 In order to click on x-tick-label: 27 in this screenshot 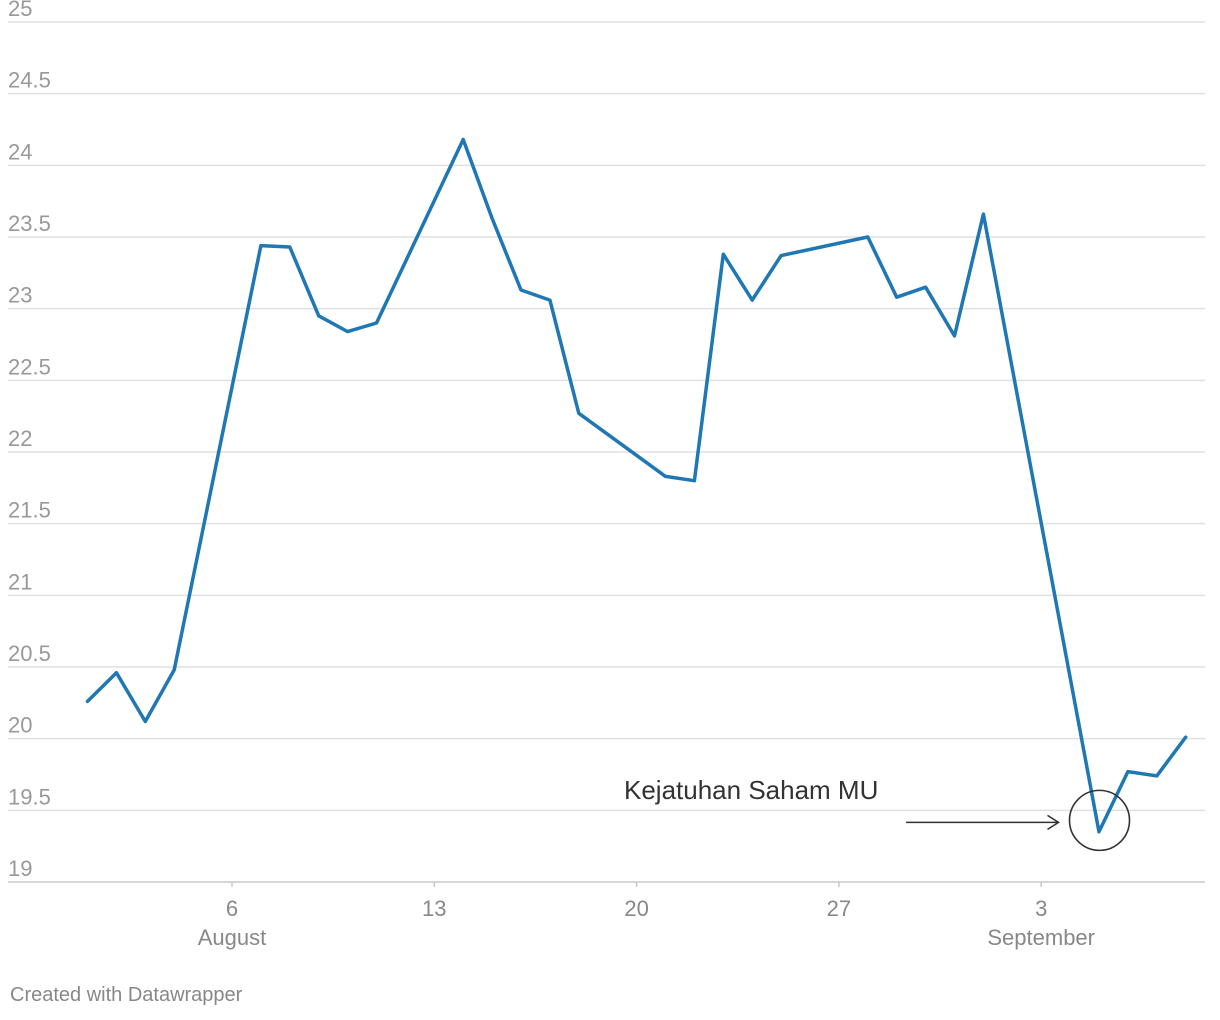, I will do `click(839, 908)`.